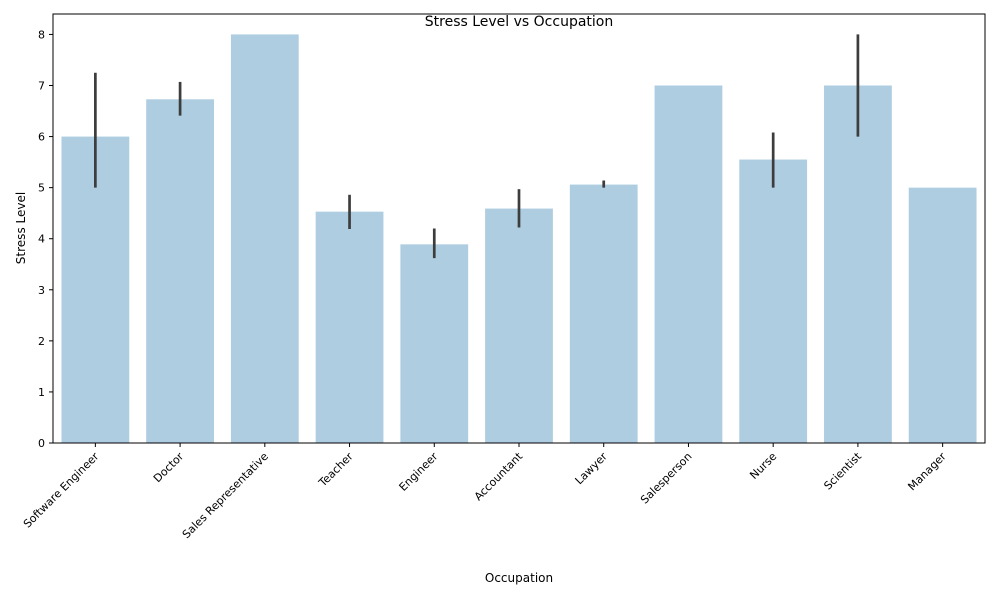  What do you see at coordinates (61, 490) in the screenshot?
I see `x-tick-label-software-engineer: Software Engineer` at bounding box center [61, 490].